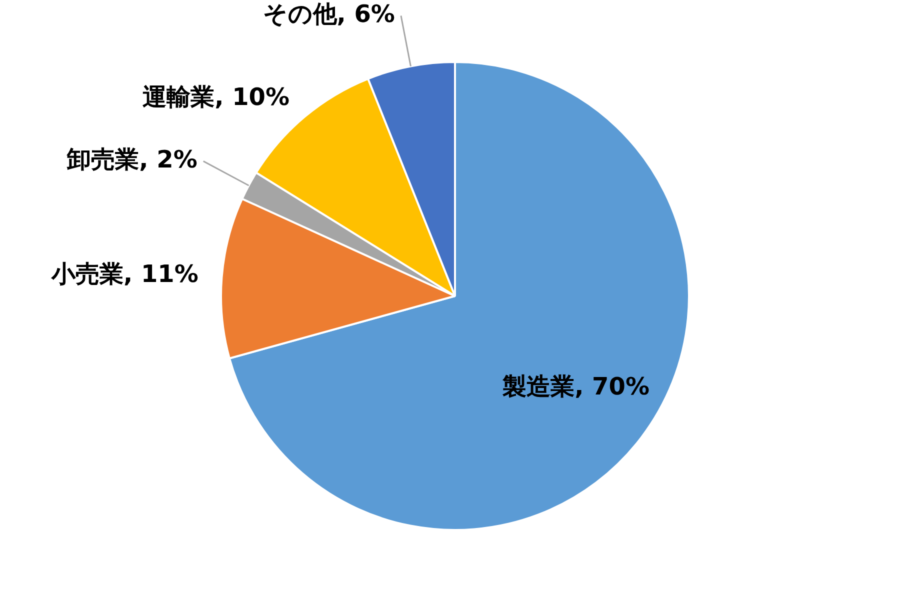 The height and width of the screenshot is (591, 910). I want to click on slice-label: 卸売業, 2%, so click(132, 159).